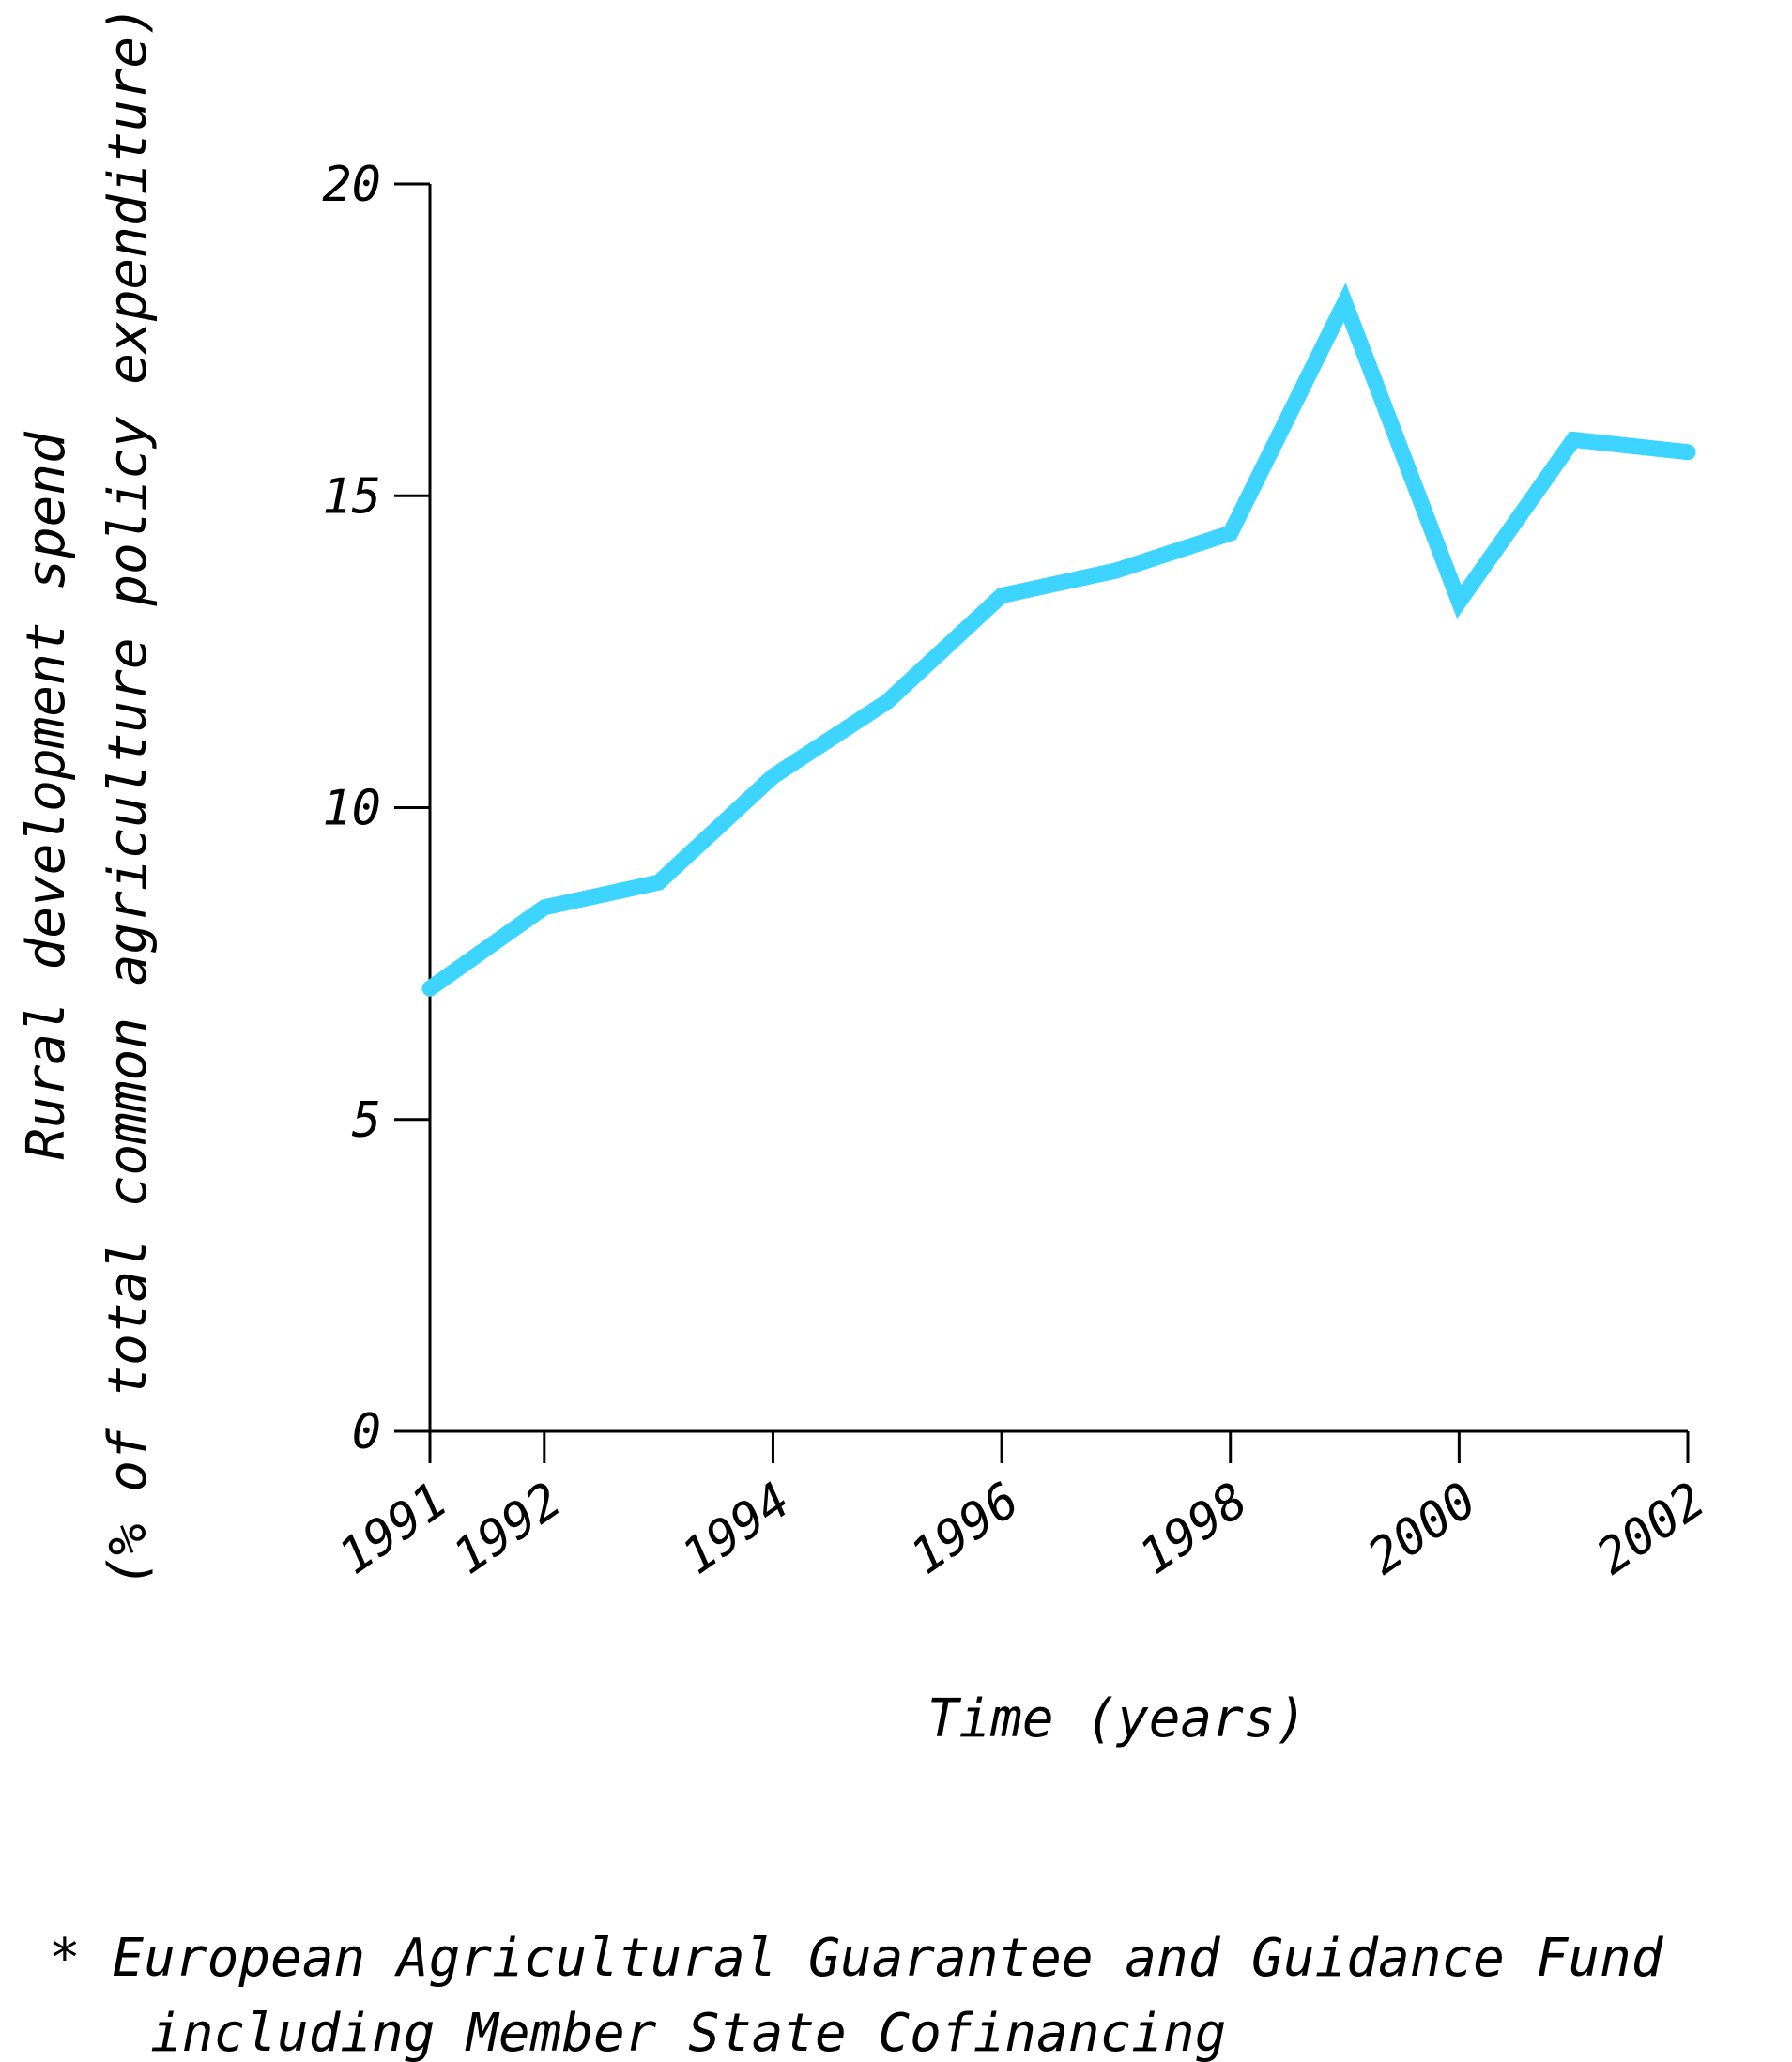  Describe the element at coordinates (736, 1529) in the screenshot. I see `x-tick-label: 1994` at that location.